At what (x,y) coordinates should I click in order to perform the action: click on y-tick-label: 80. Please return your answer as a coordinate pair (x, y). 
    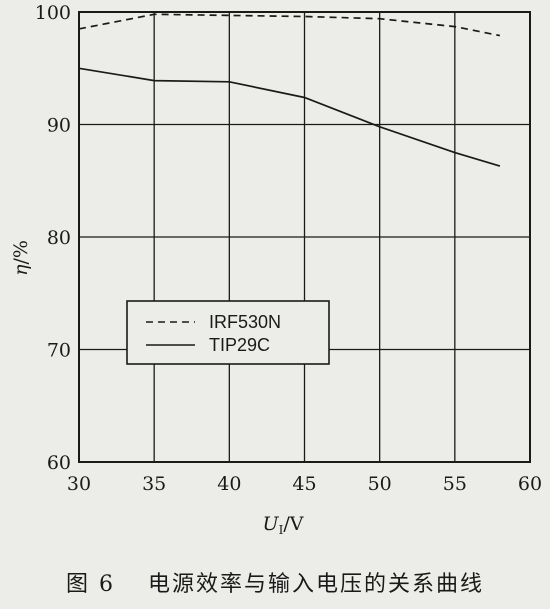
    Looking at the image, I should click on (59, 238).